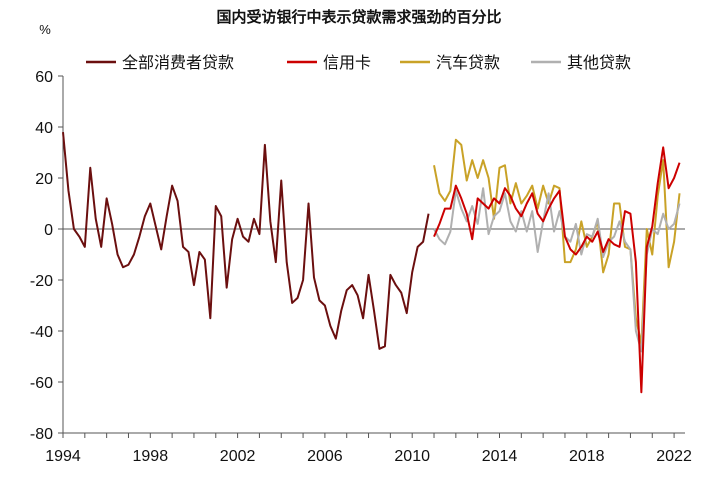  Describe the element at coordinates (44, 128) in the screenshot. I see `y-tick-label: 40` at that location.